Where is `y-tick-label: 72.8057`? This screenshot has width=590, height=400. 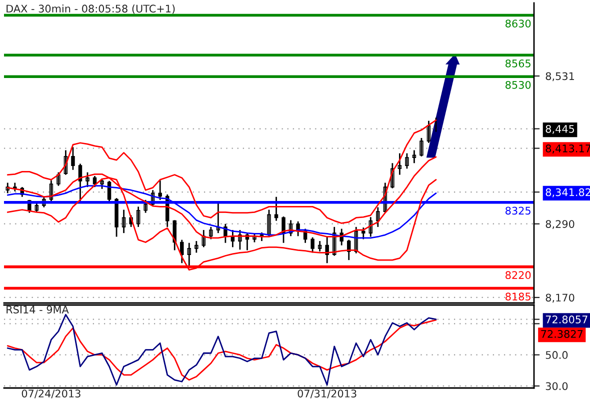
y-tick-label: 72.8057 is located at coordinates (567, 320).